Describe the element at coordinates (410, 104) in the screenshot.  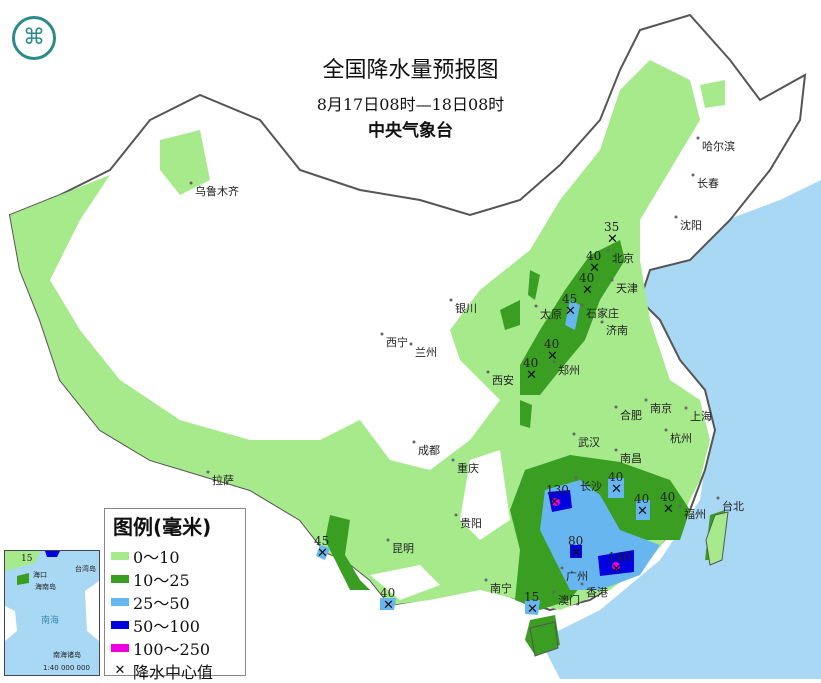
I see `map-period: 8月17日08时—18日08时` at that location.